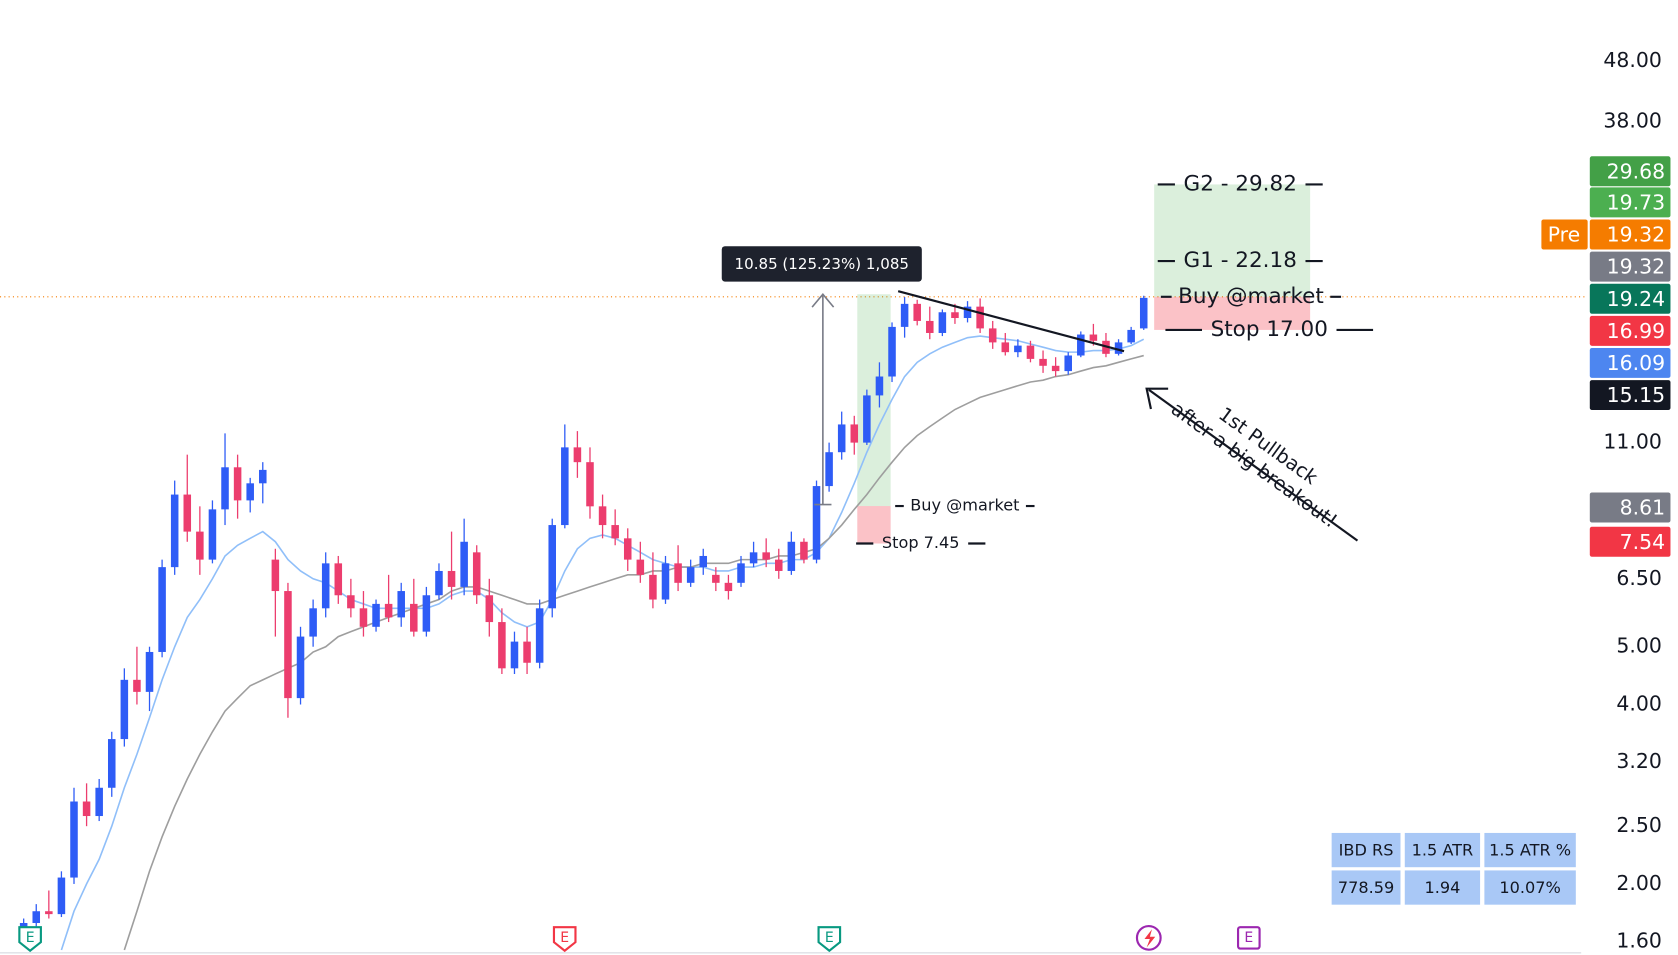 This screenshot has height=955, width=1678. Describe the element at coordinates (1150, 938) in the screenshot. I see `lightning-bolt` at that location.